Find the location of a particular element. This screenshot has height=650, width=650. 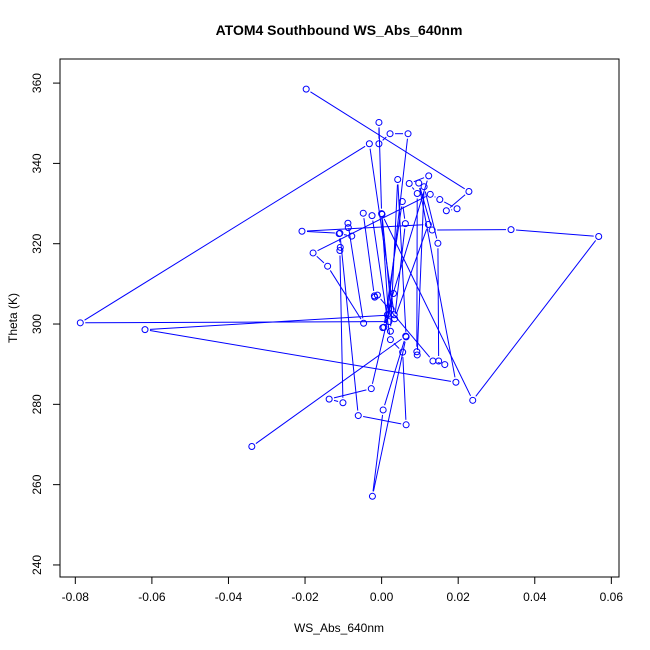

x-tick-label: -0.06 is located at coordinates (152, 597).